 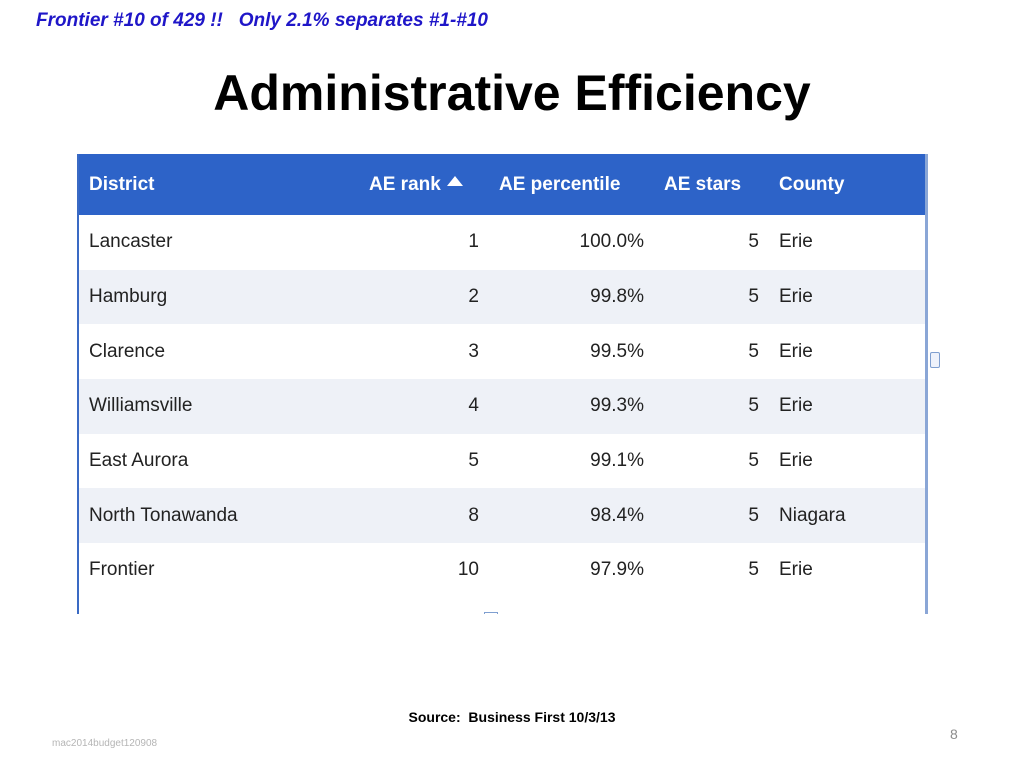 I want to click on cell-ae-rank: 10, so click(x=468, y=570).